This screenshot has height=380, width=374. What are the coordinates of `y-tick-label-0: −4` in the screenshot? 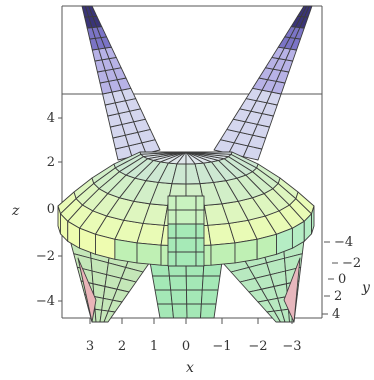 It's located at (343, 242).